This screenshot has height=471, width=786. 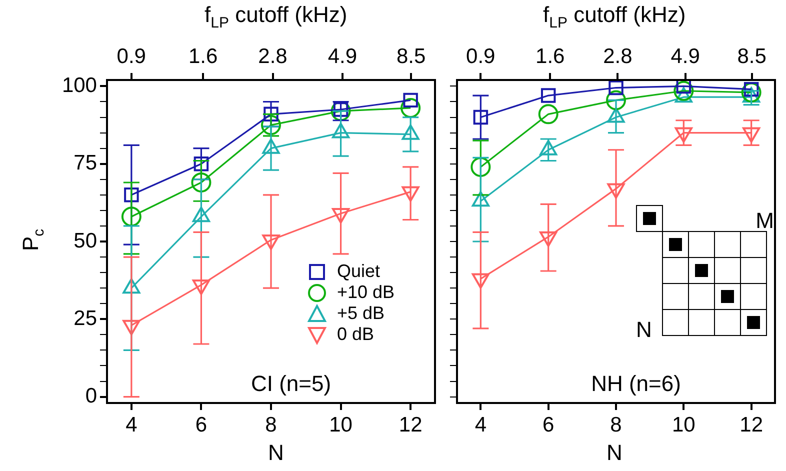 What do you see at coordinates (355, 334) in the screenshot?
I see `legend-label: 0 dB` at bounding box center [355, 334].